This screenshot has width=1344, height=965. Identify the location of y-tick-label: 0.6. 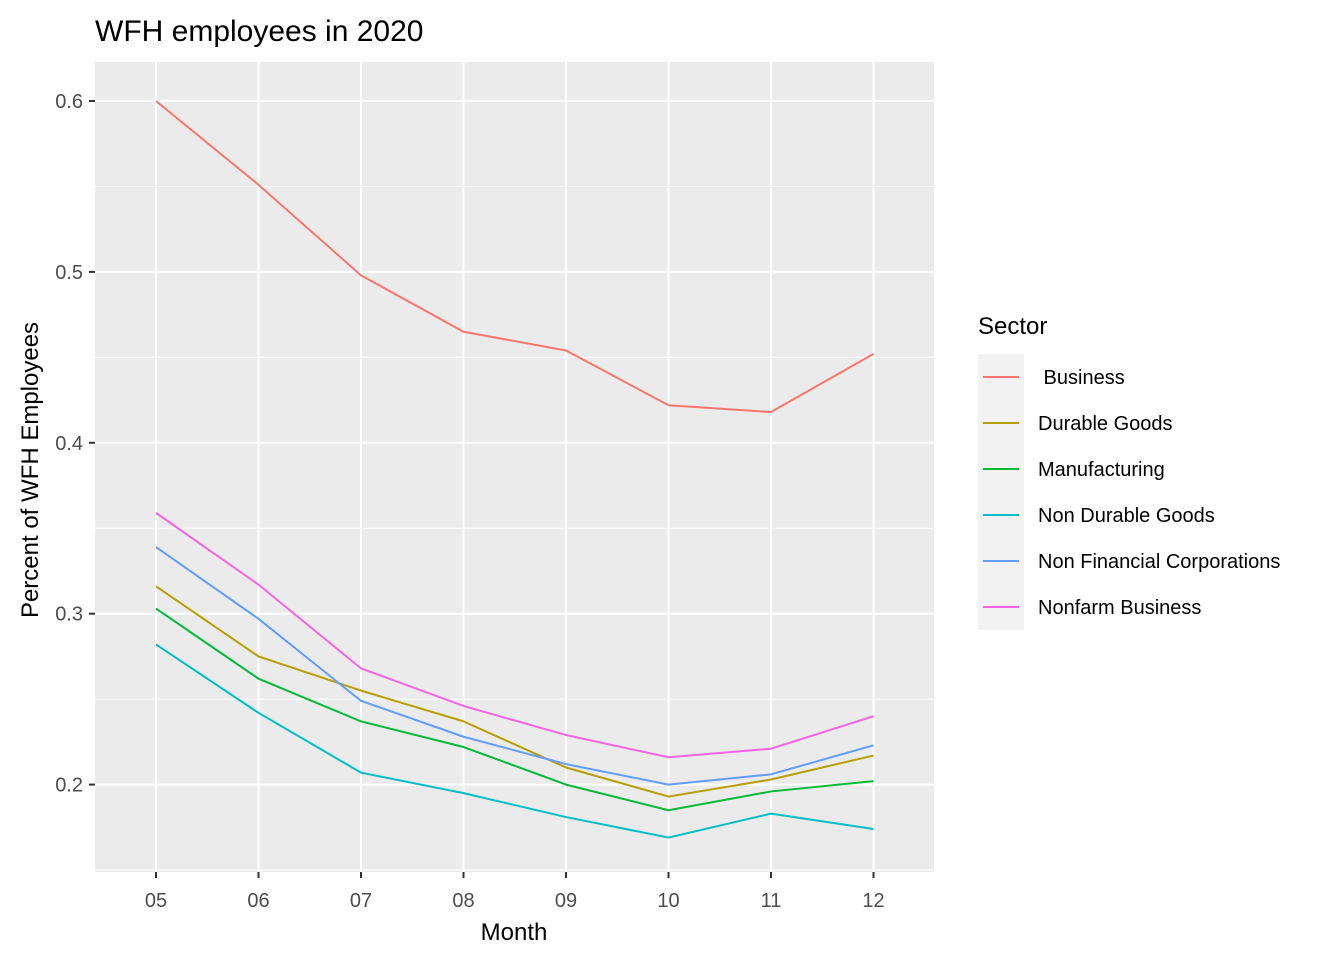
(69, 102).